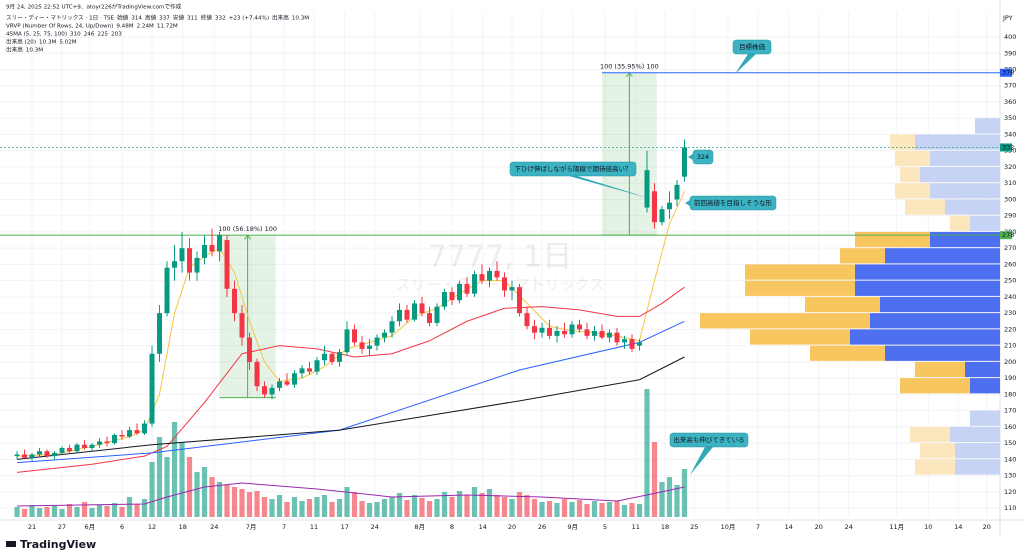  Describe the element at coordinates (207, 18) in the screenshot. I see `header-item: 終値` at that location.